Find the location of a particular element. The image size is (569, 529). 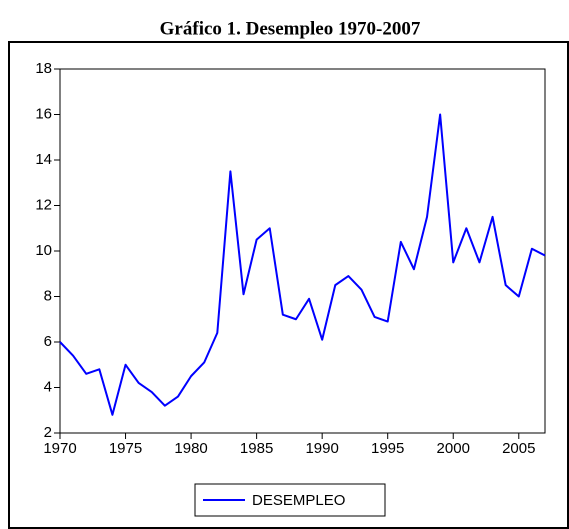

x-tick-label: 1970 is located at coordinates (59, 448).